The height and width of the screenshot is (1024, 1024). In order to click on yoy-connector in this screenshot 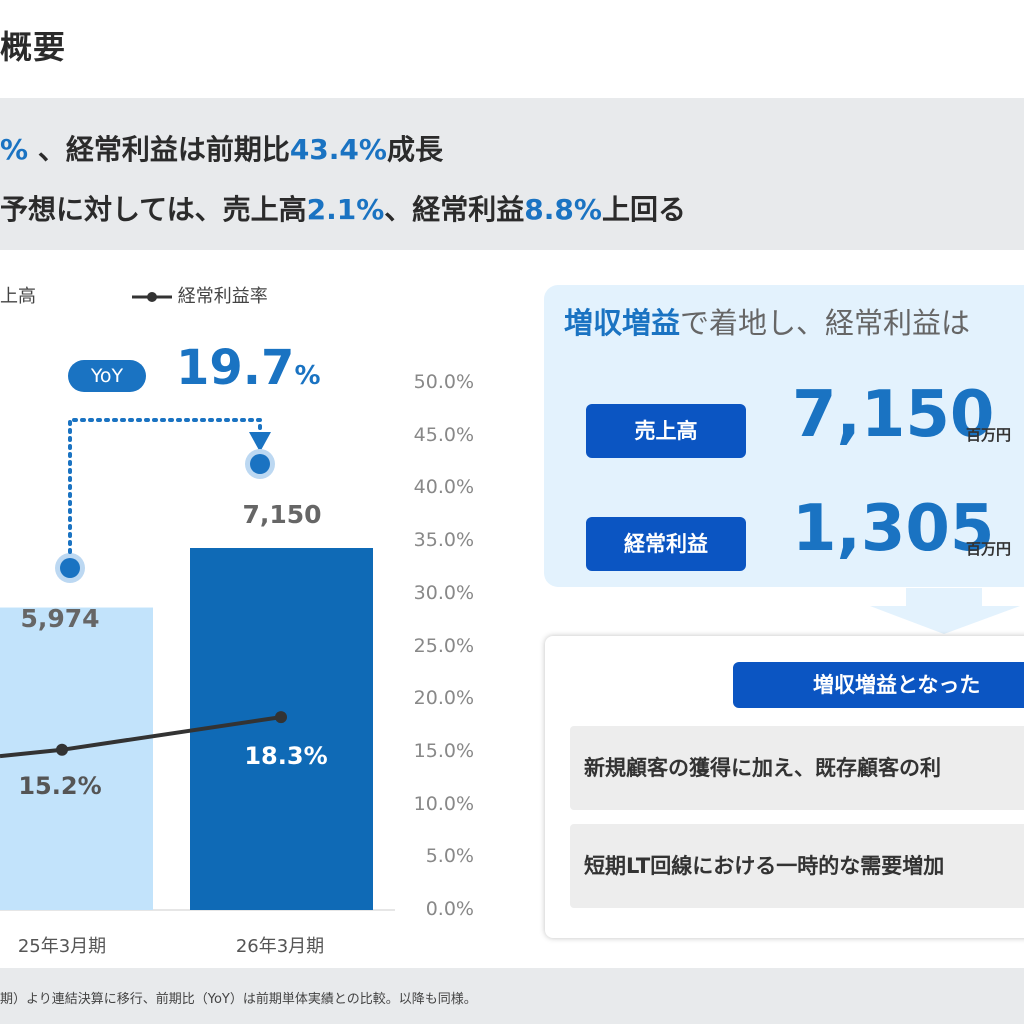, I will do `click(165, 486)`.